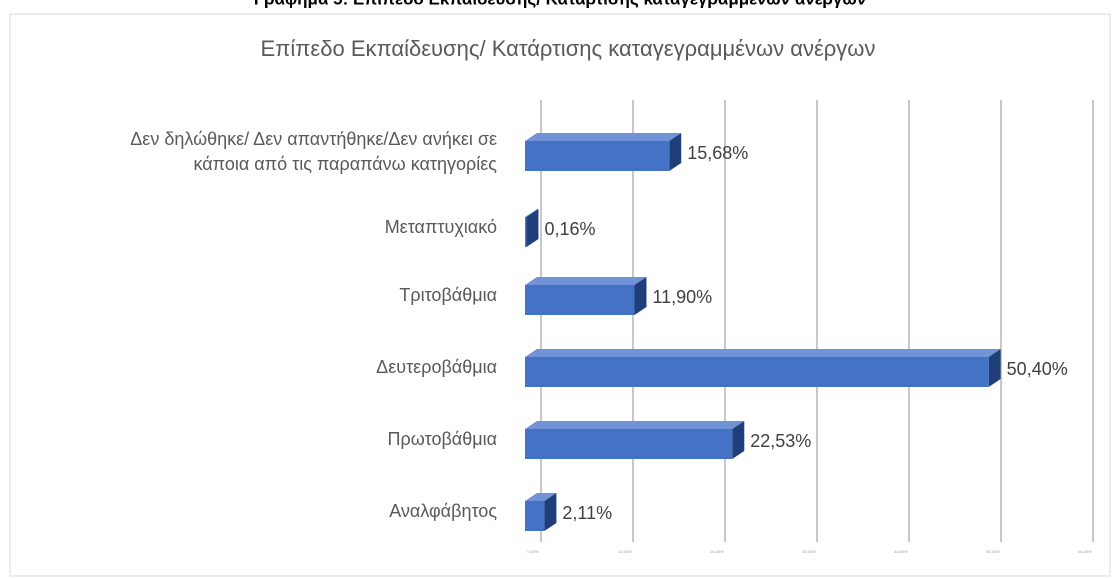 This screenshot has height=578, width=1120. I want to click on x-tick-label: 10,00%, so click(625, 551).